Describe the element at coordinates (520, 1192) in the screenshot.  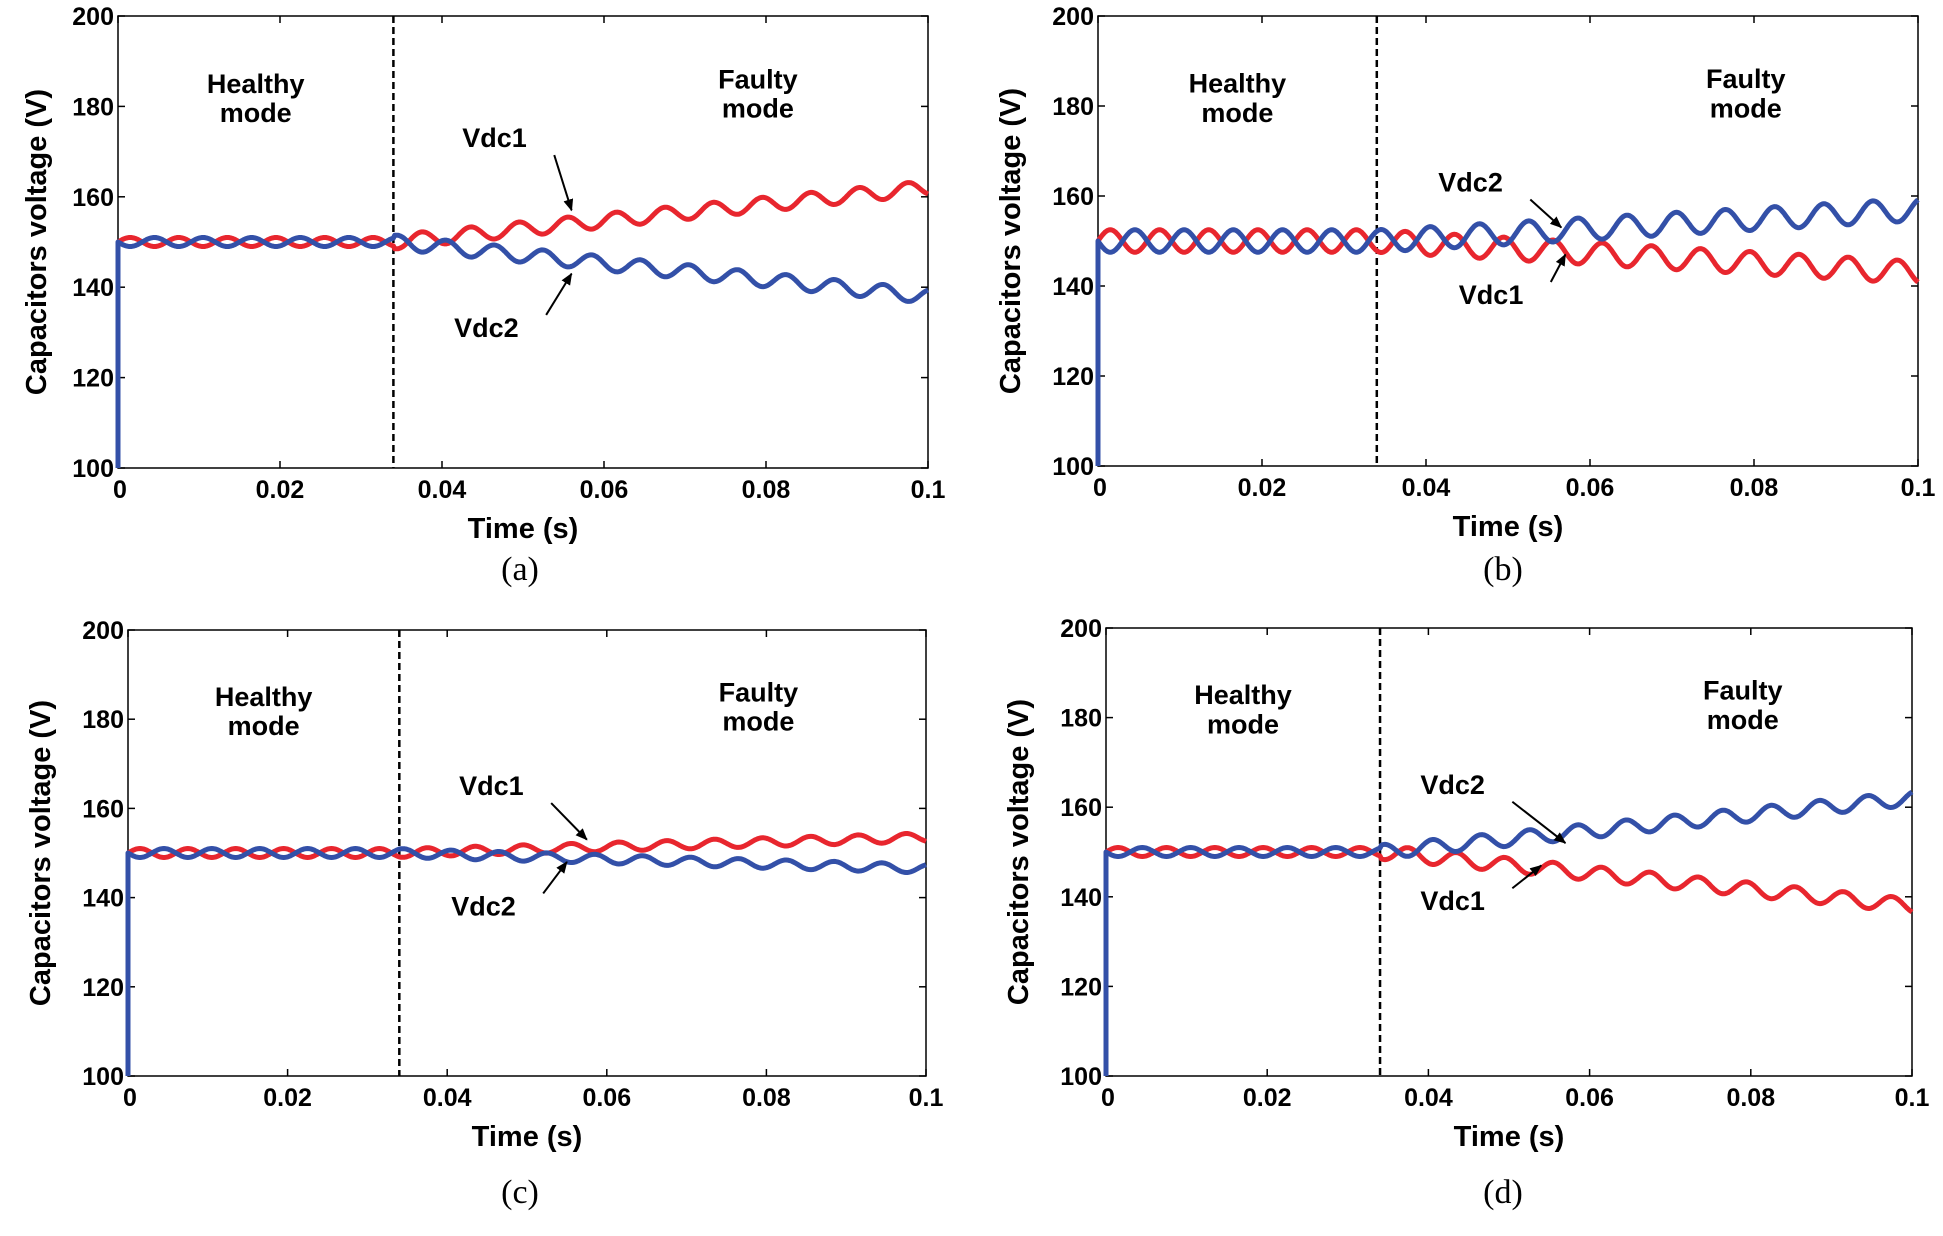
I see `panel-caption: (c)` at that location.